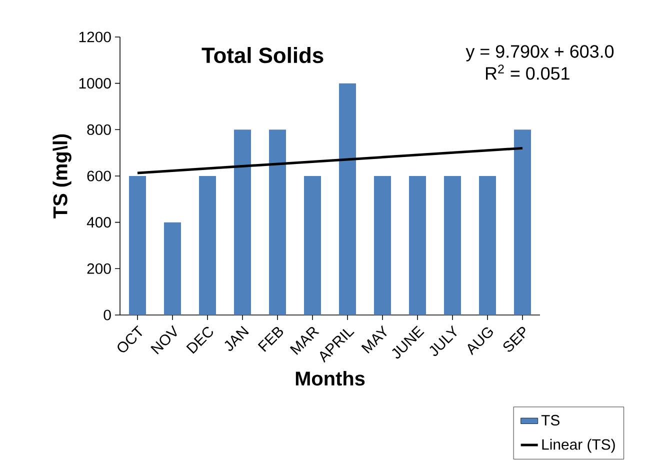 Image resolution: width=650 pixels, height=472 pixels. Describe the element at coordinates (62, 176) in the screenshot. I see `y-axis-title: TS (mg\l)` at that location.